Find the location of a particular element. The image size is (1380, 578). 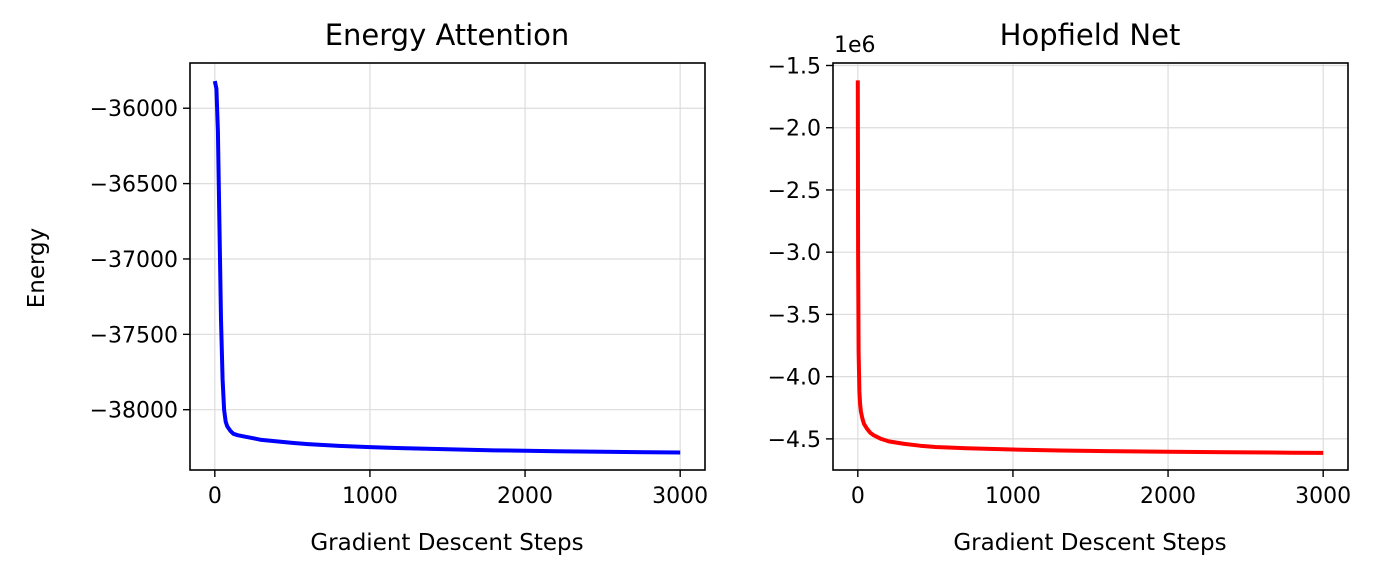

chart-title: Hopfield Net is located at coordinates (1090, 35).